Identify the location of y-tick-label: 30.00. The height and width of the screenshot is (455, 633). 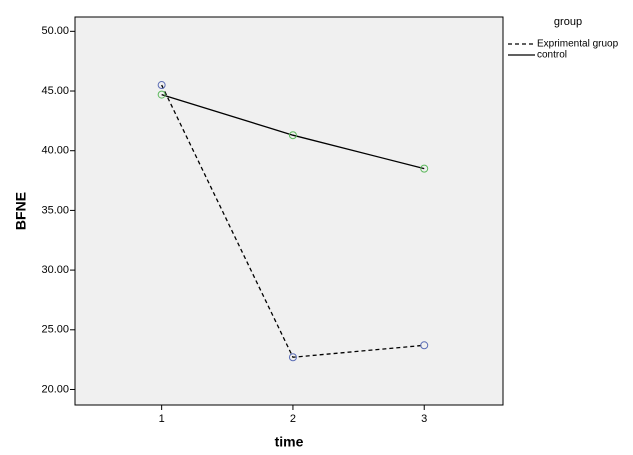
(55, 270).